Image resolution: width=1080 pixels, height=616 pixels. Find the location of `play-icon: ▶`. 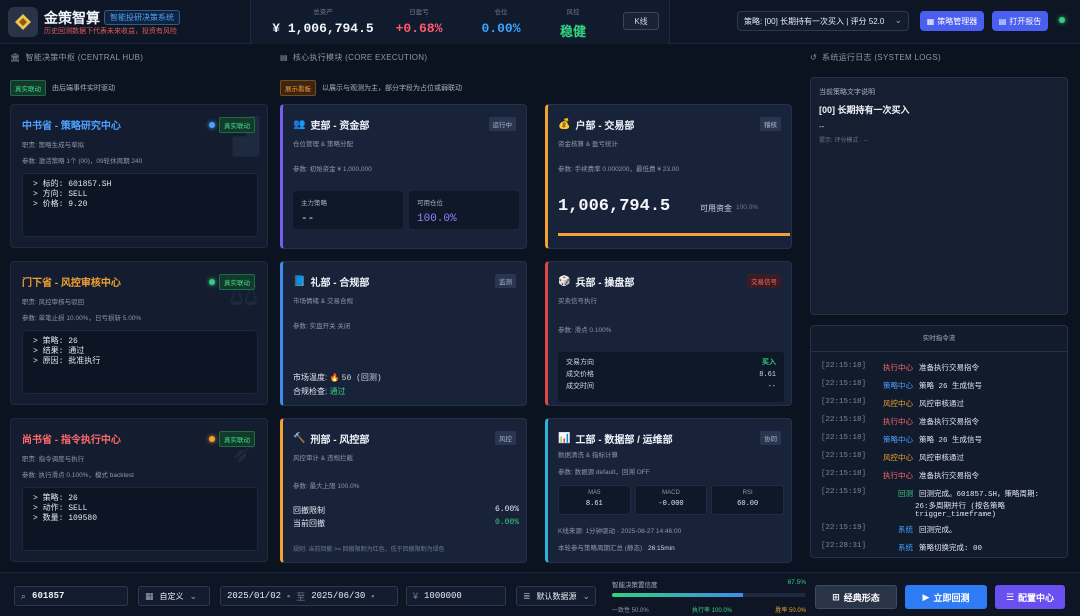

play-icon: ▶ is located at coordinates (926, 596).